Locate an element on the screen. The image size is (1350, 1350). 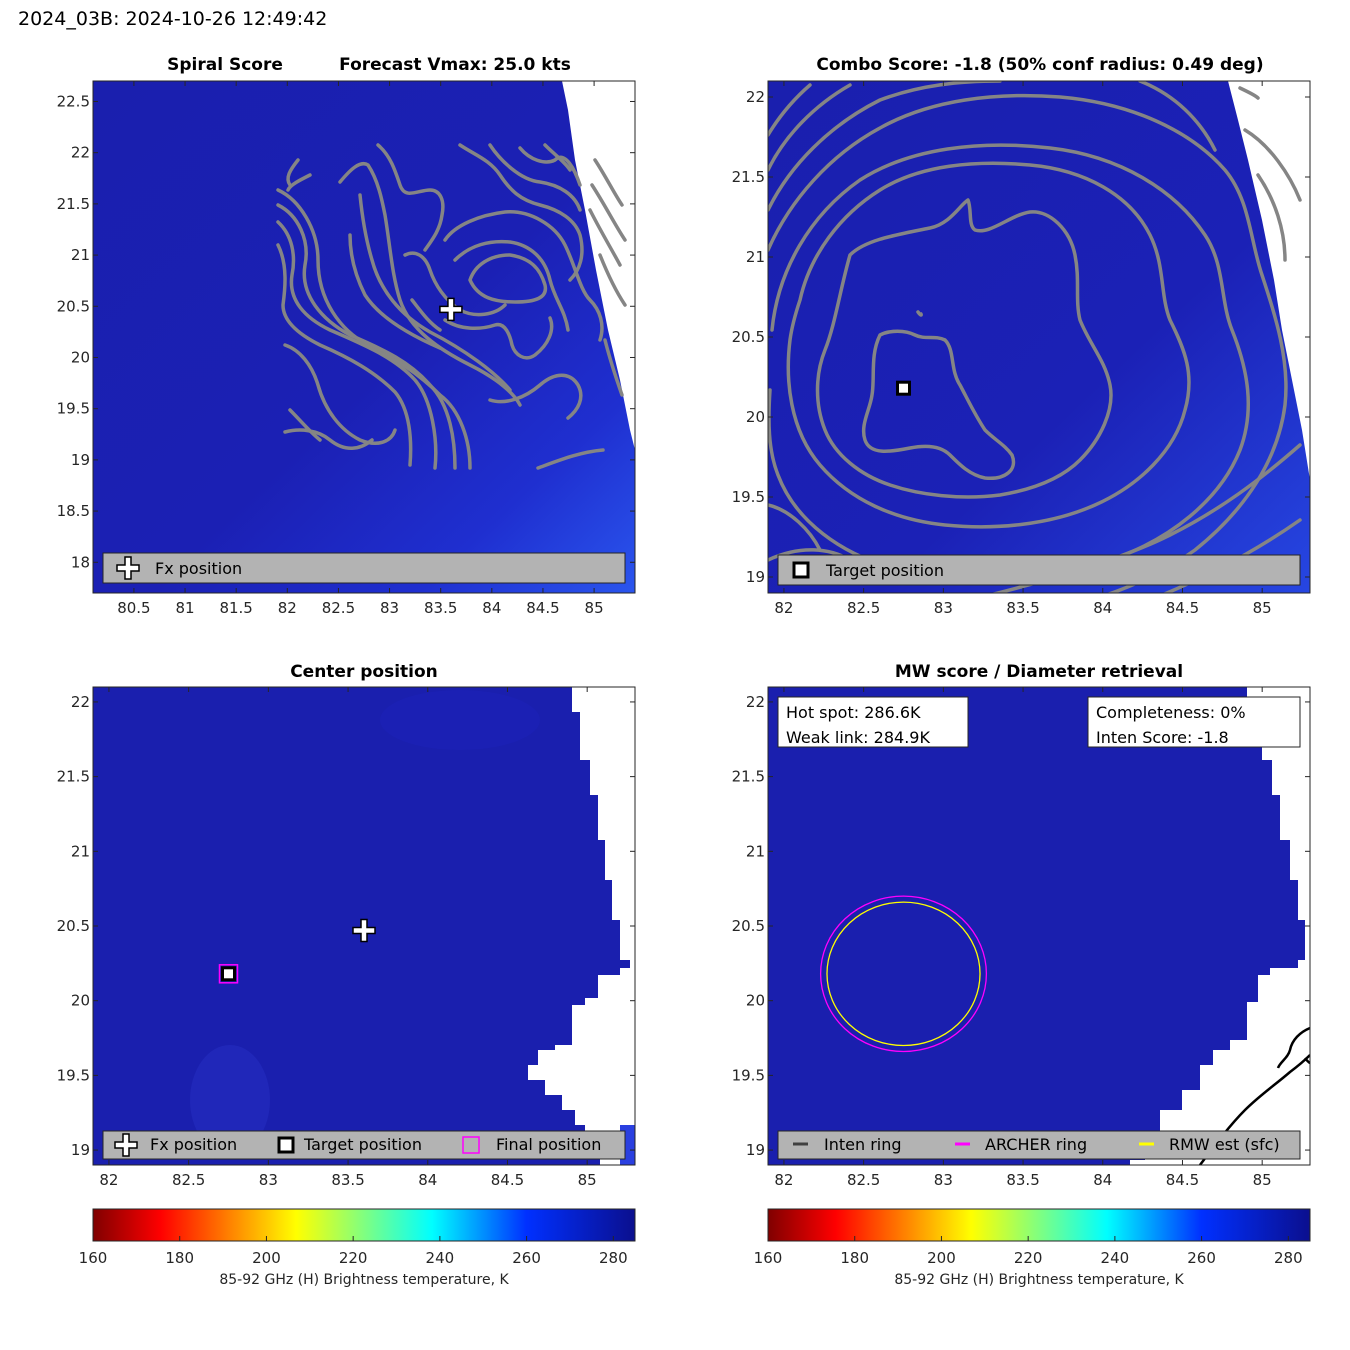
mw-info-left-box is located at coordinates (873, 722).